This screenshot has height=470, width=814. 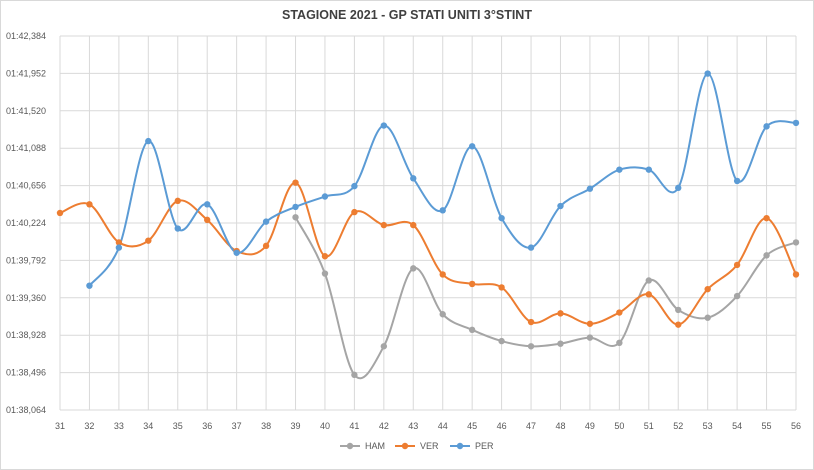 I want to click on y-tick-label: 01:41,520, so click(x=26, y=111).